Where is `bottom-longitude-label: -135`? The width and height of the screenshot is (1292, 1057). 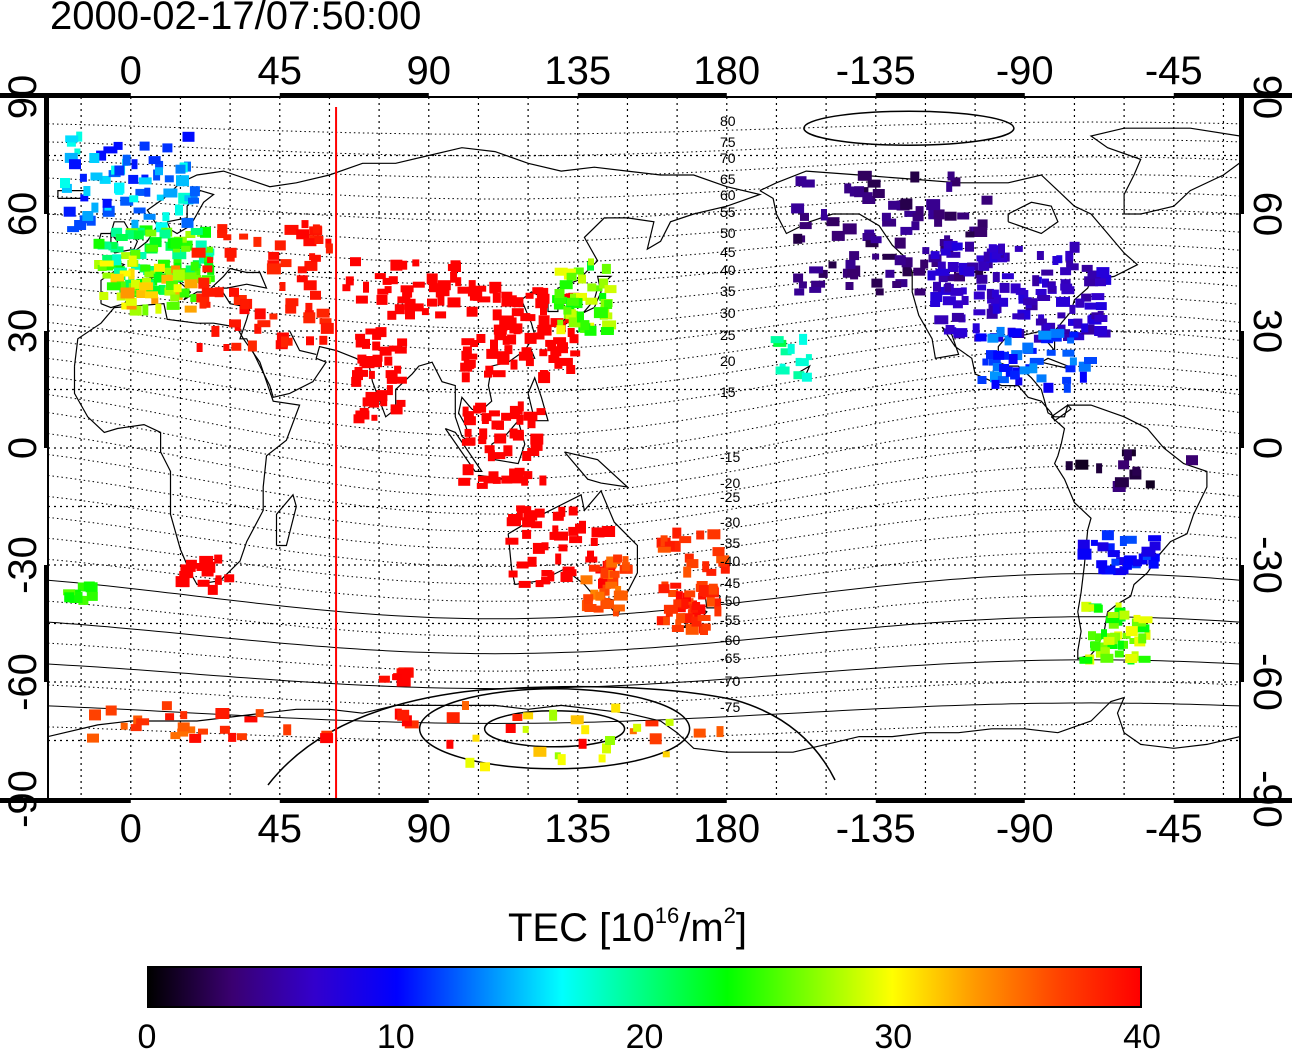 bottom-longitude-label: -135 is located at coordinates (876, 829).